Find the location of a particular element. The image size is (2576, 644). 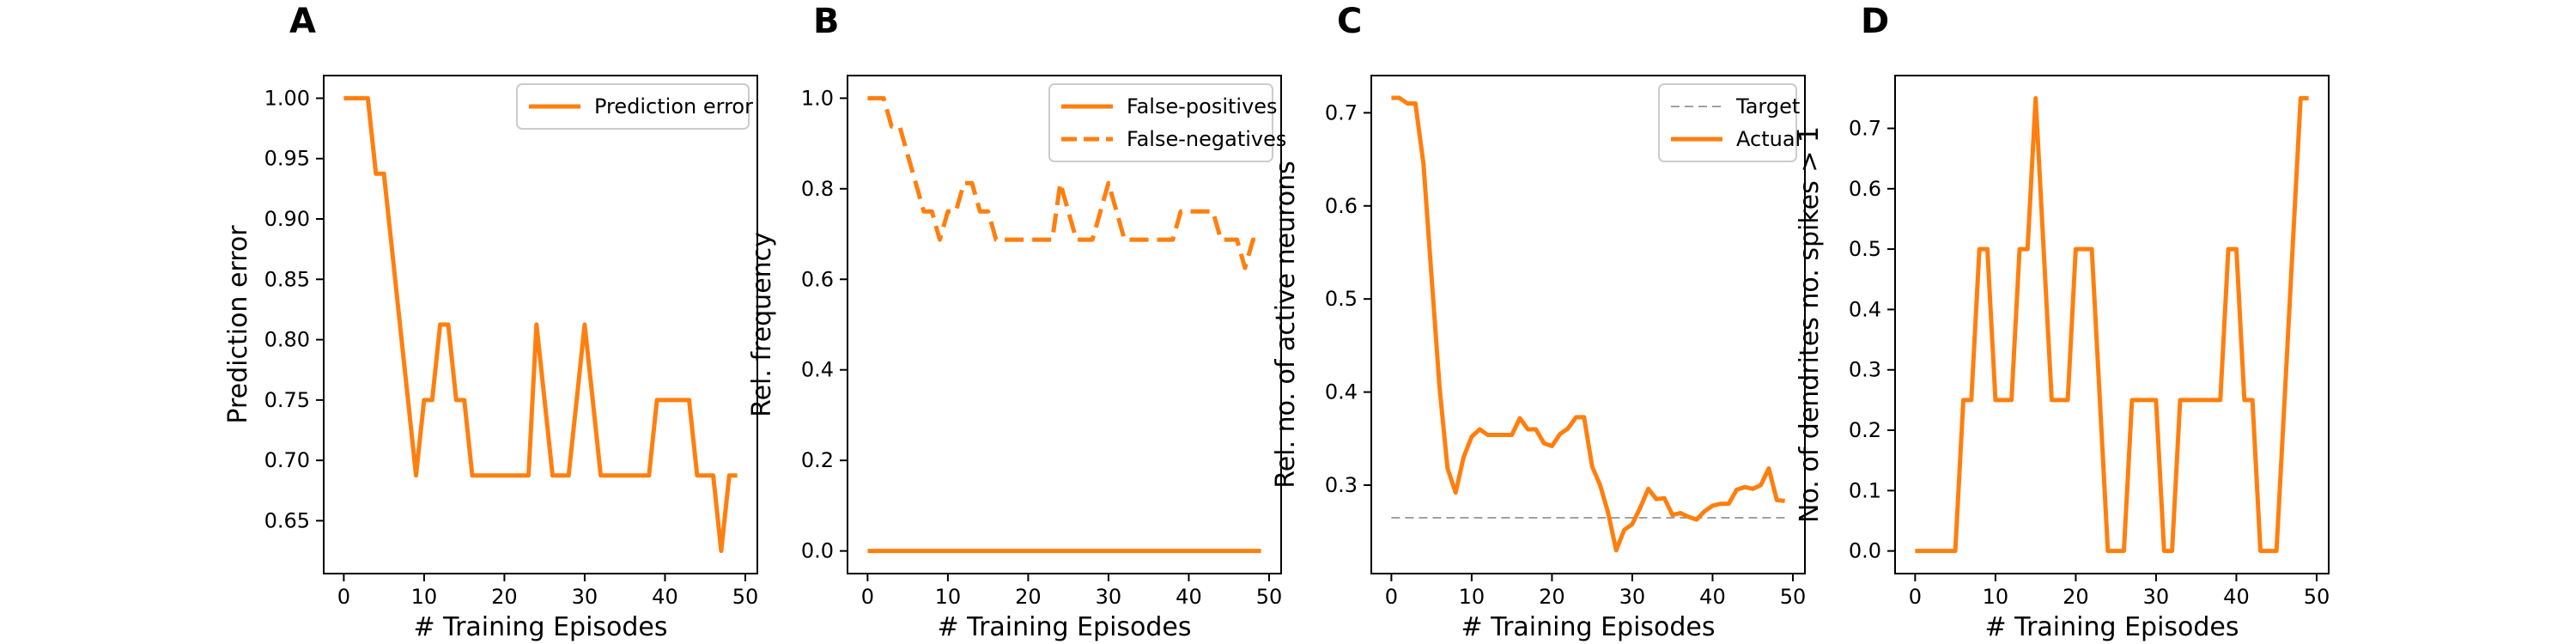

panel-letter: B is located at coordinates (826, 21).